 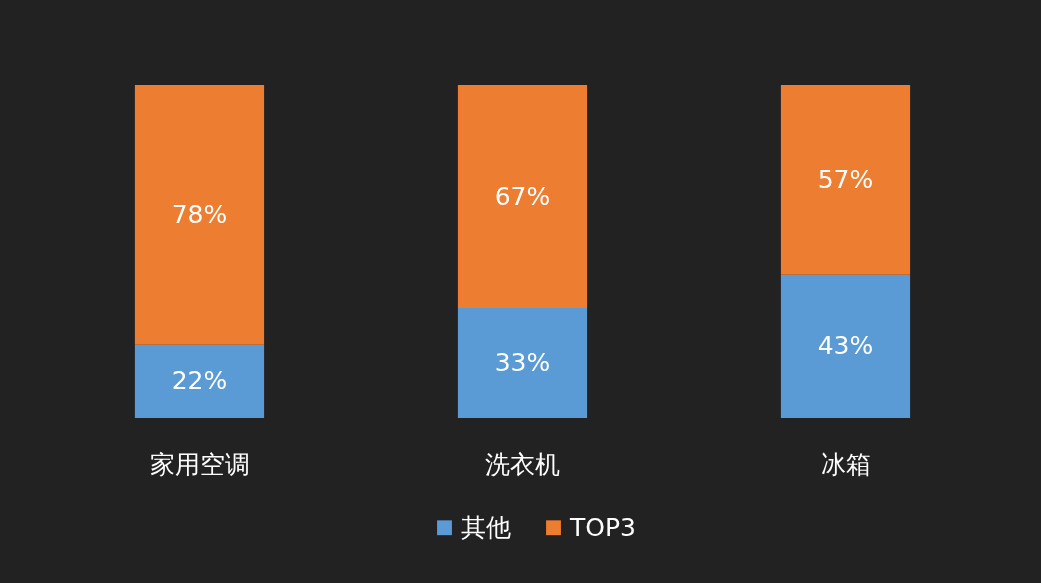 What do you see at coordinates (522, 464) in the screenshot?
I see `x-tick-label: 洗衣机` at bounding box center [522, 464].